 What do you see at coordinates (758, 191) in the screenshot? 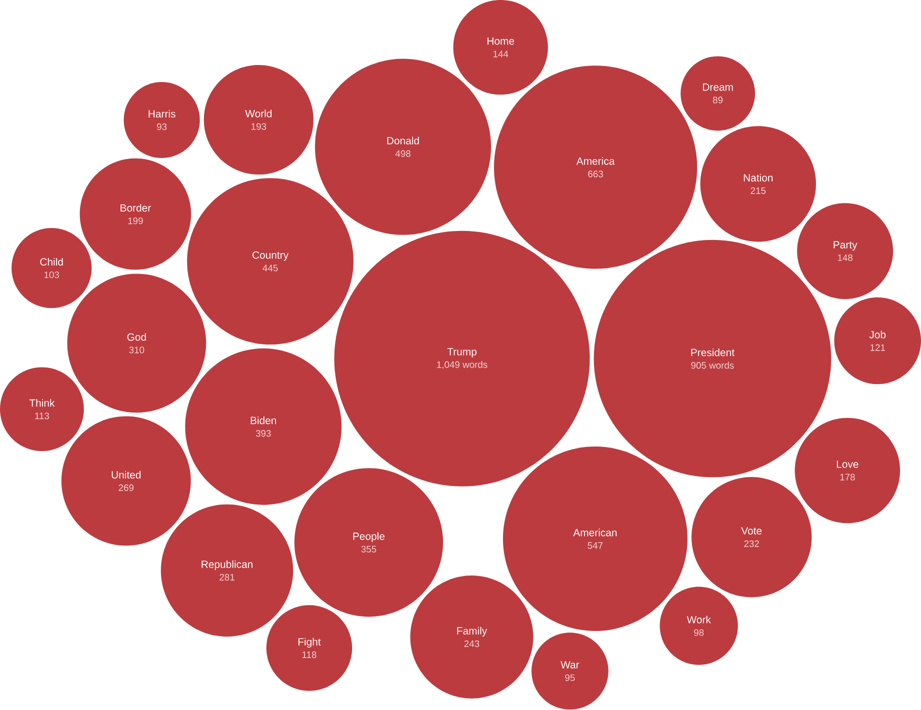
I see `data-label: 215` at bounding box center [758, 191].